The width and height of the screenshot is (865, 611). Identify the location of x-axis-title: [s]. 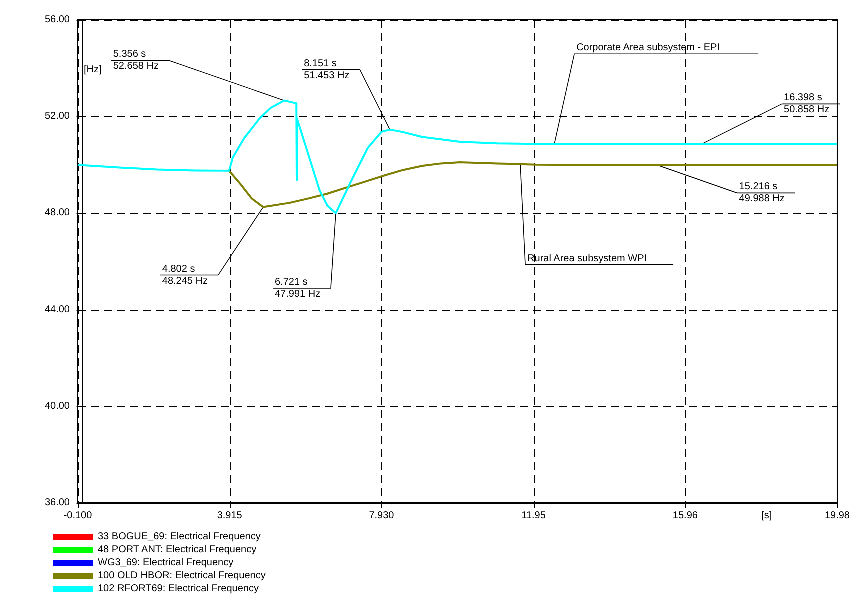
(767, 516).